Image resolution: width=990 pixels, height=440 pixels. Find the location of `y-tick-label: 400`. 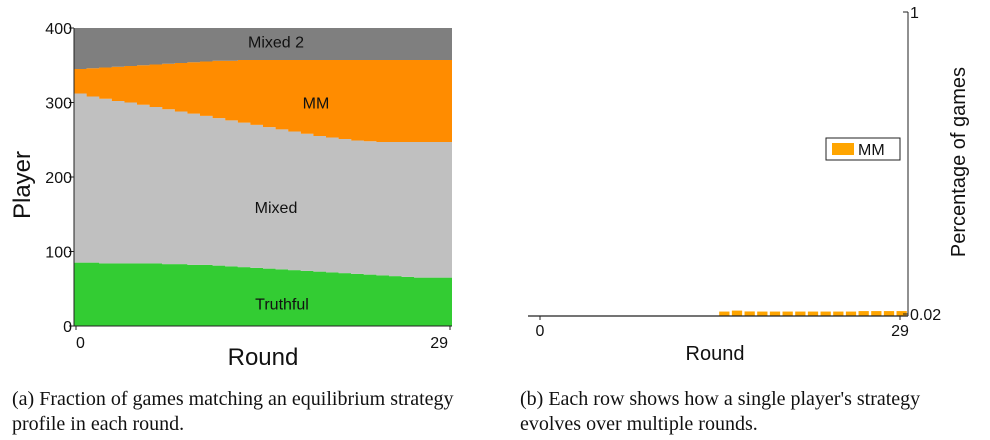

y-tick-label: 400 is located at coordinates (58, 29).